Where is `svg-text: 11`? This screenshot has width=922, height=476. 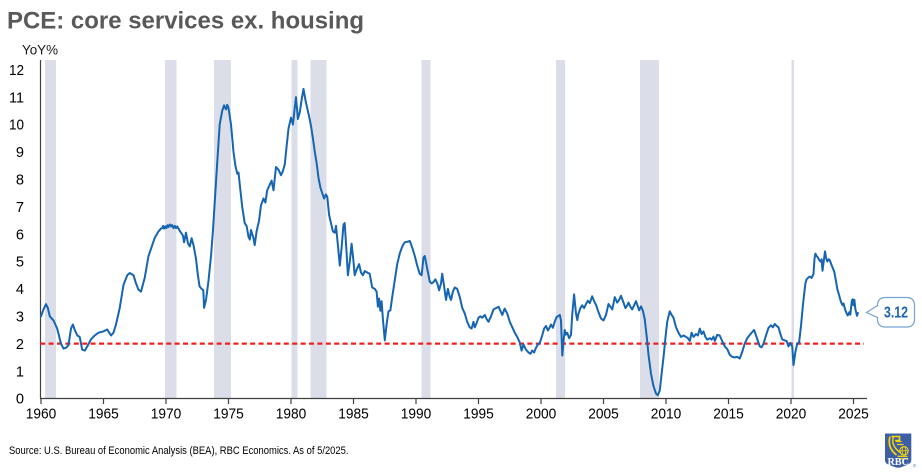 svg-text: 11 is located at coordinates (16, 98).